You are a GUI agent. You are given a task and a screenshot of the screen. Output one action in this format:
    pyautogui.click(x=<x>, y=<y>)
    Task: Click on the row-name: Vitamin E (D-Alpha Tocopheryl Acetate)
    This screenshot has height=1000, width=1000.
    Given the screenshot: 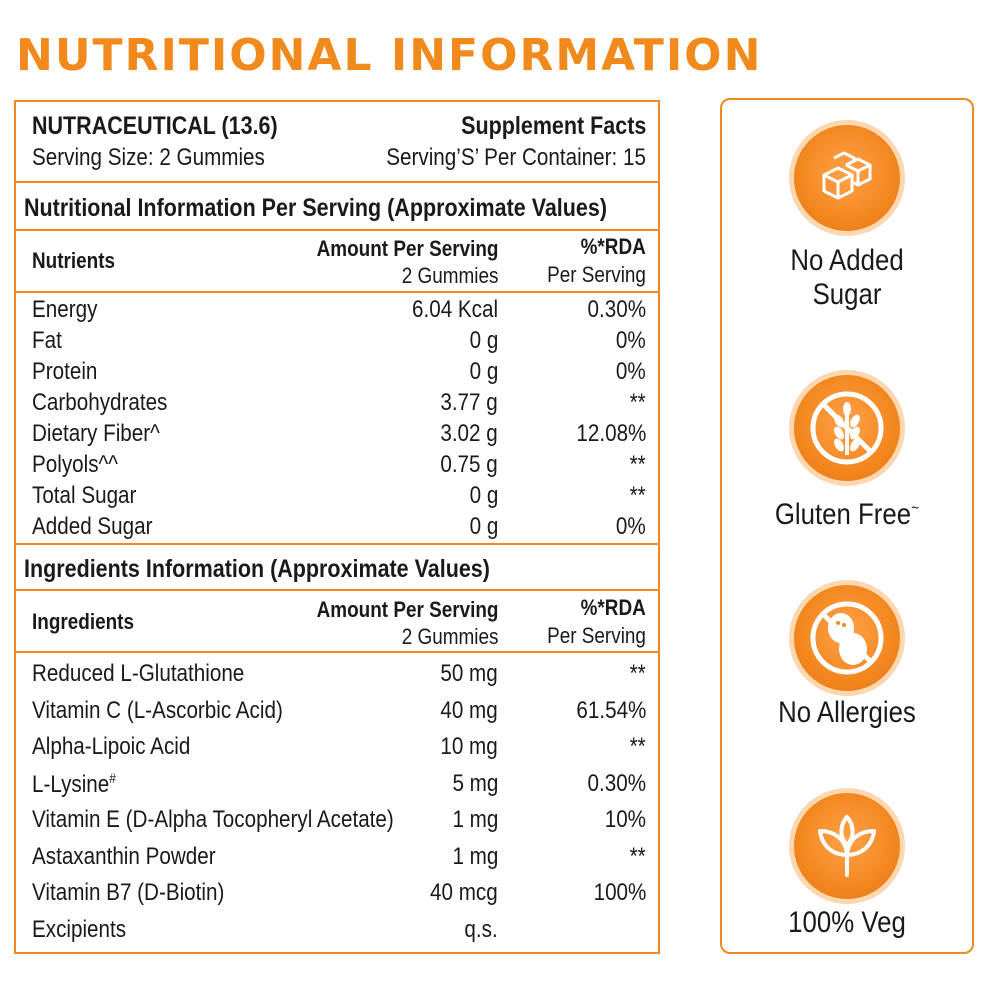 What is the action you would take?
    pyautogui.click(x=213, y=819)
    